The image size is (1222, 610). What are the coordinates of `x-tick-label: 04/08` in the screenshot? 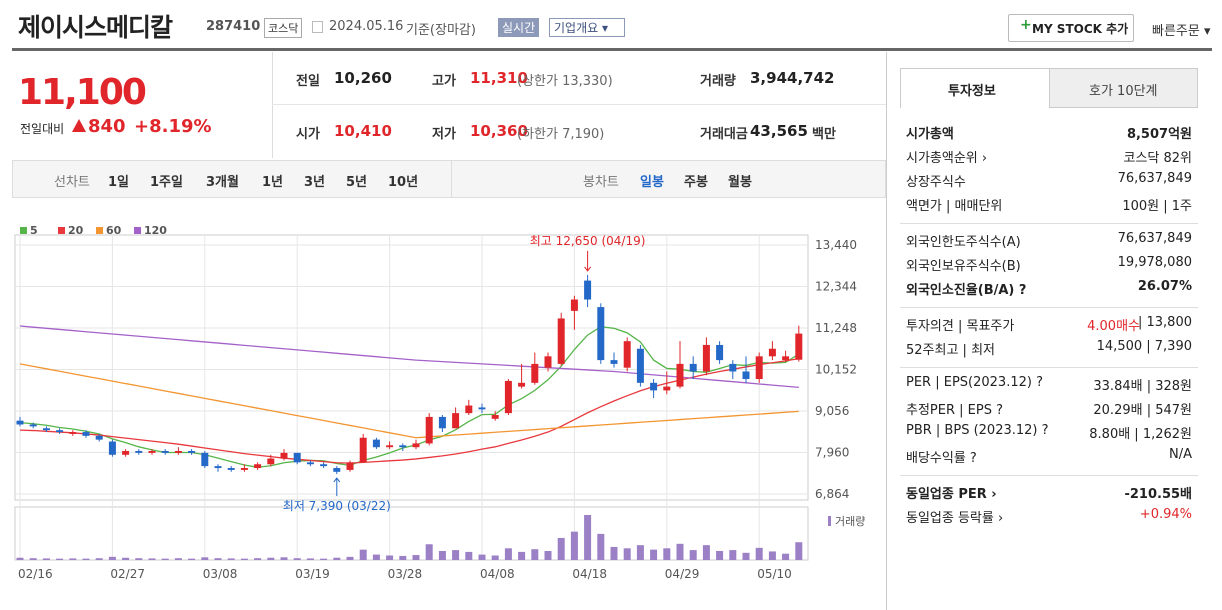 It's located at (497, 574).